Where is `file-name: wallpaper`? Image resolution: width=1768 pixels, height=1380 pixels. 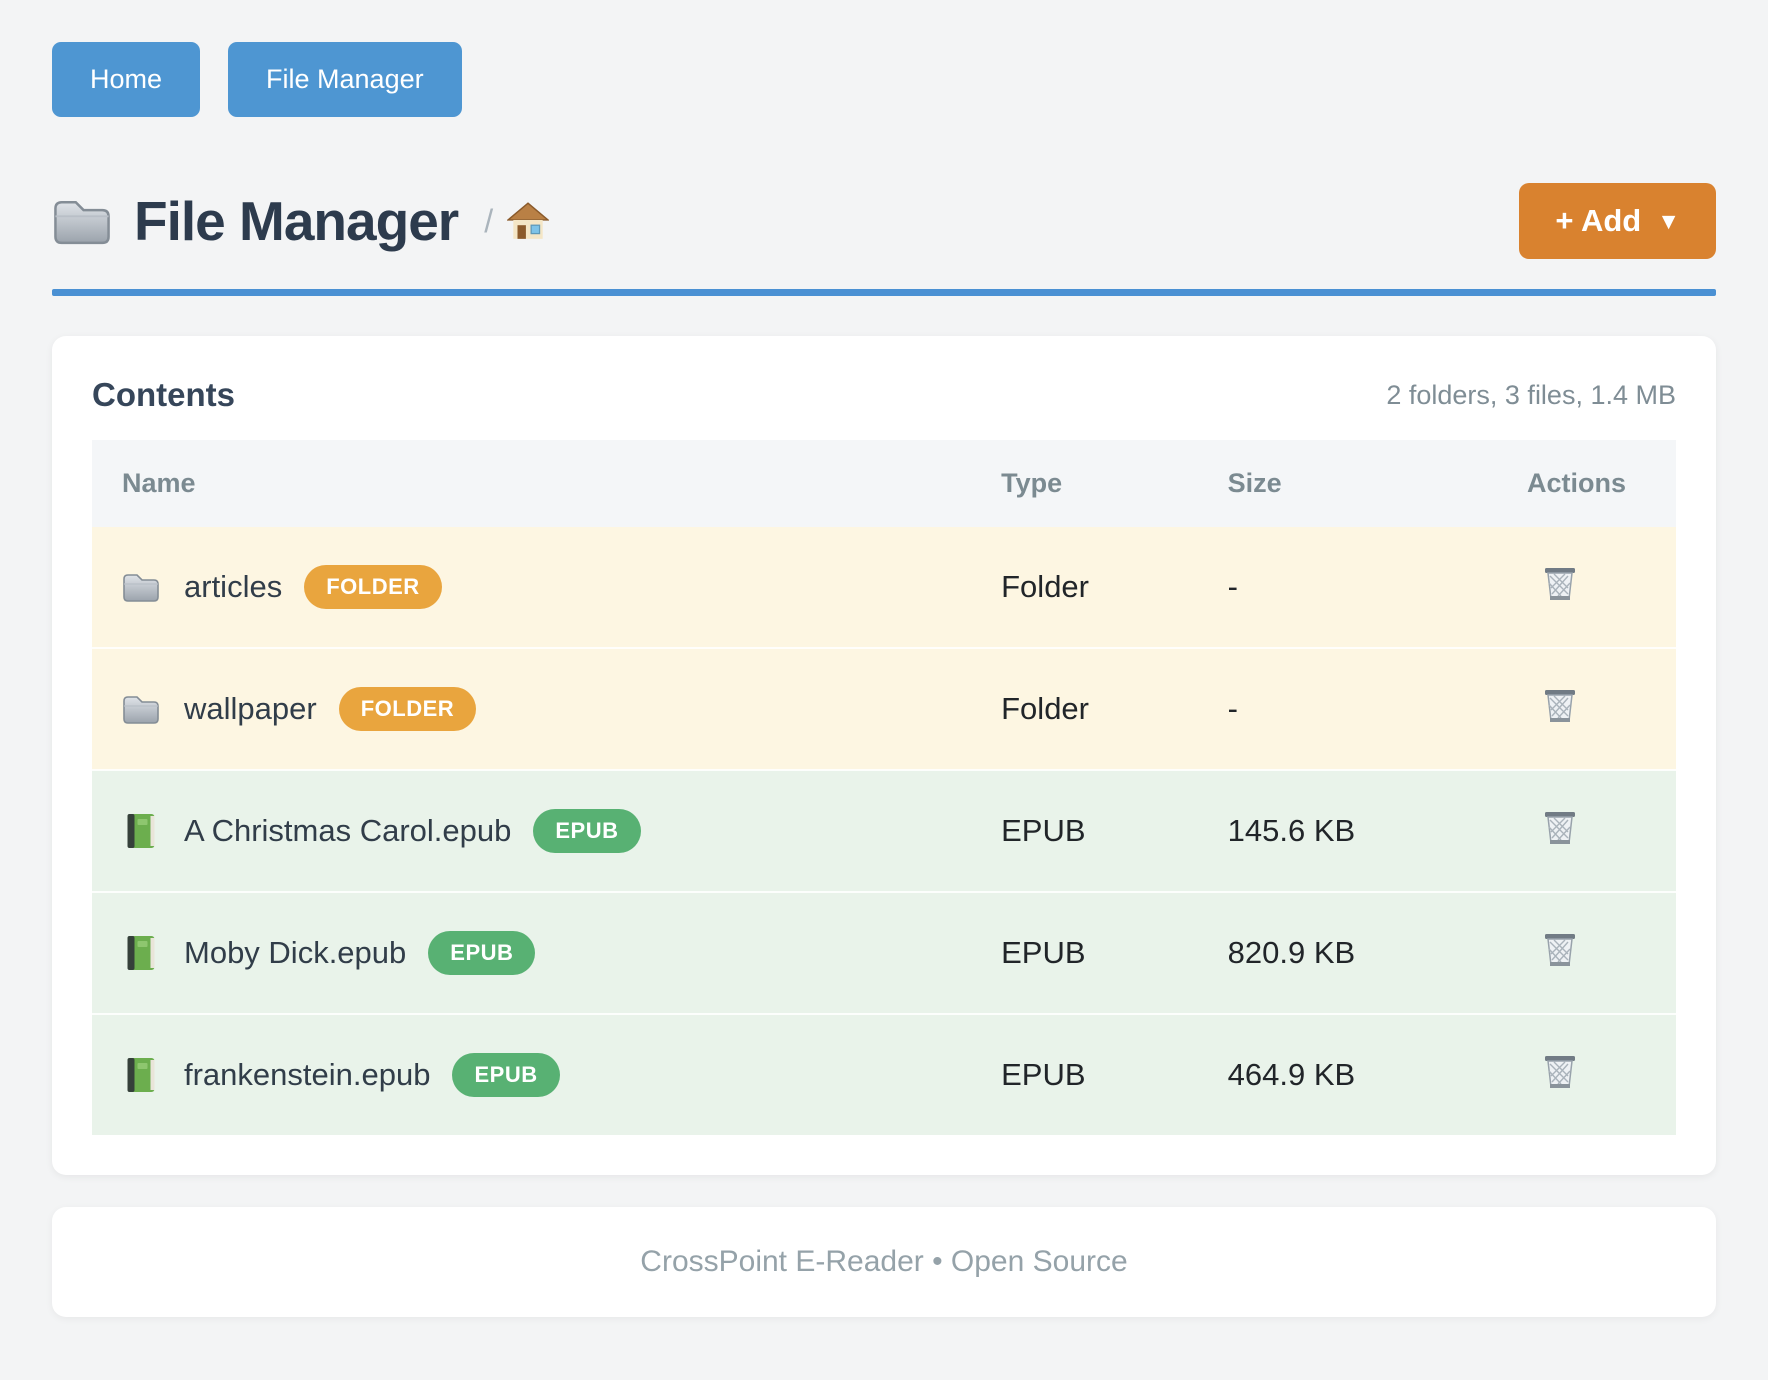 file-name: wallpaper is located at coordinates (250, 708).